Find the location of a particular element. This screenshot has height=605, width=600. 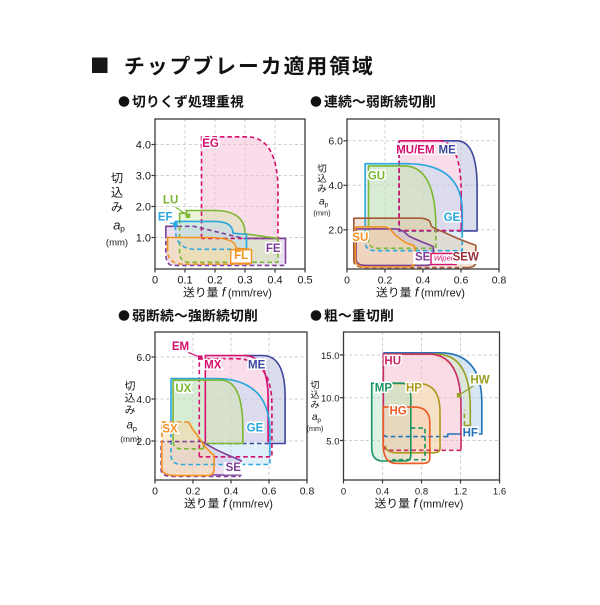

region-border-GU-dashed is located at coordinates (402, 237).